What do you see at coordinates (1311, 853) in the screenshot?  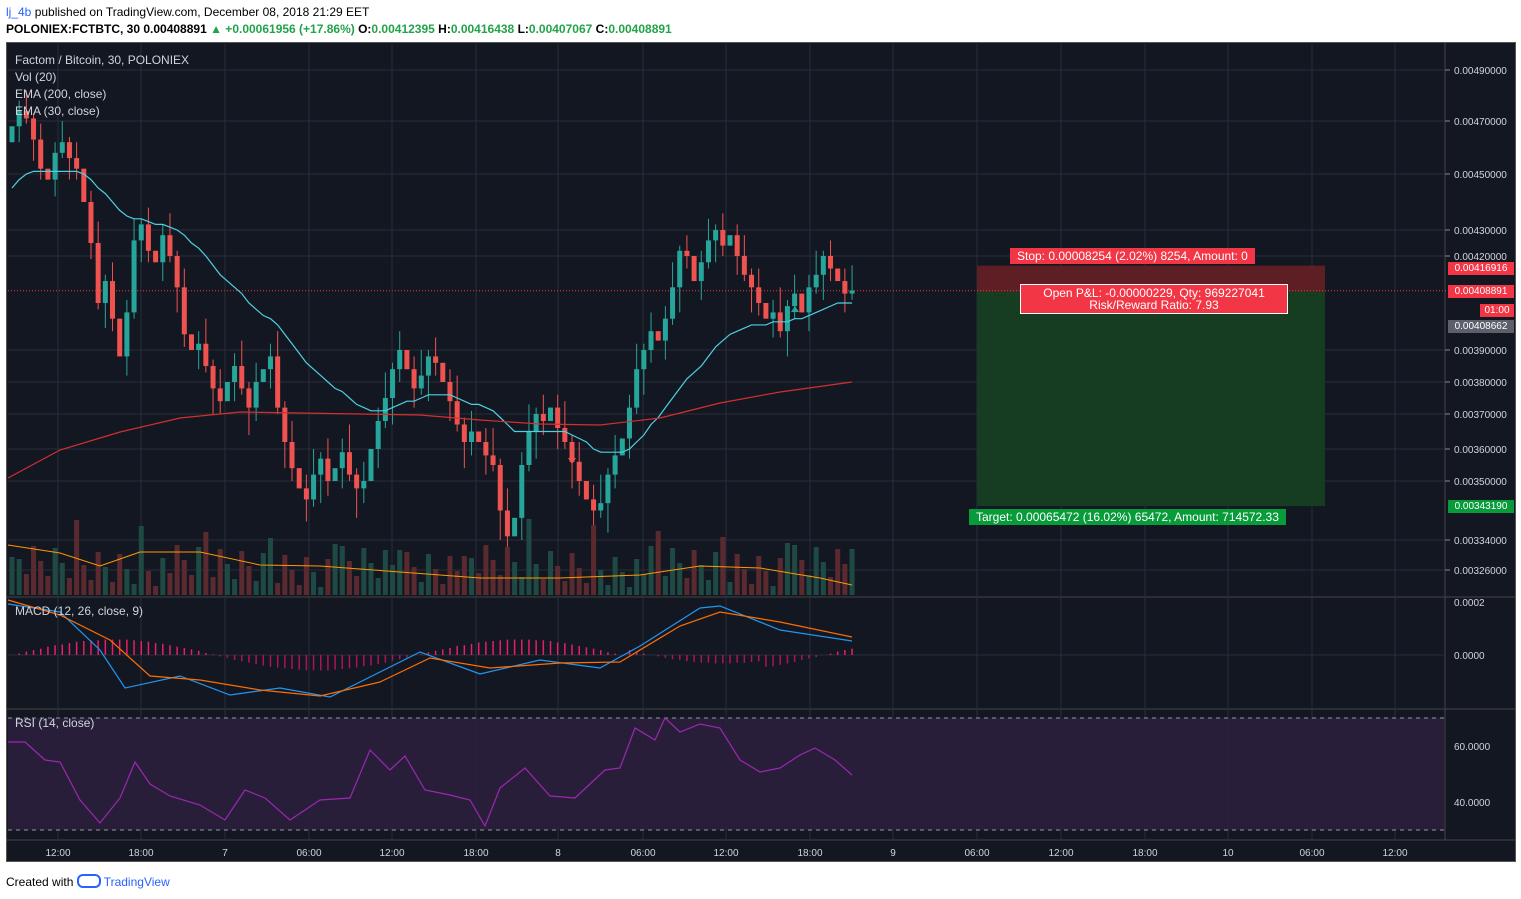 I see `x-tick-label: 06:00` at bounding box center [1311, 853].